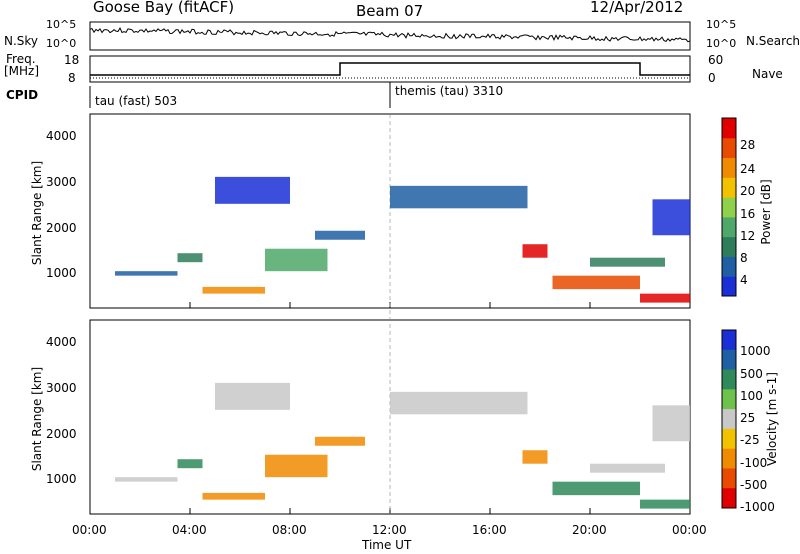  Describe the element at coordinates (22, 95) in the screenshot. I see `cpid-label: CPID` at that location.